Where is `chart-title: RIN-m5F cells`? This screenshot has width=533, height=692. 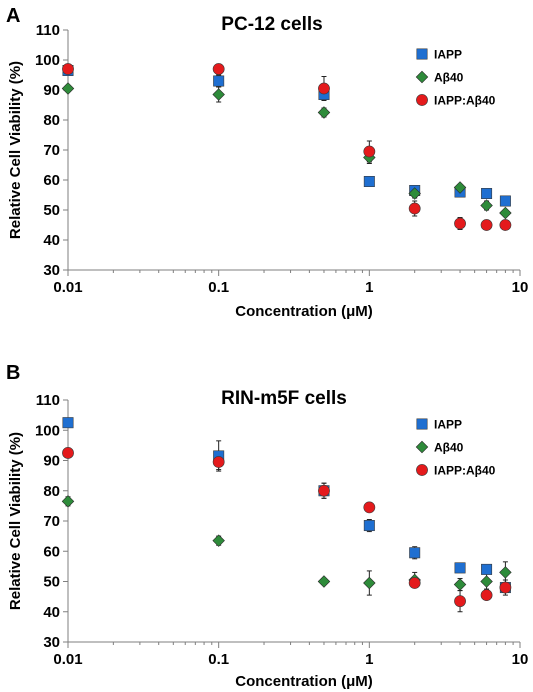 chart-title: RIN-m5F cells is located at coordinates (284, 398).